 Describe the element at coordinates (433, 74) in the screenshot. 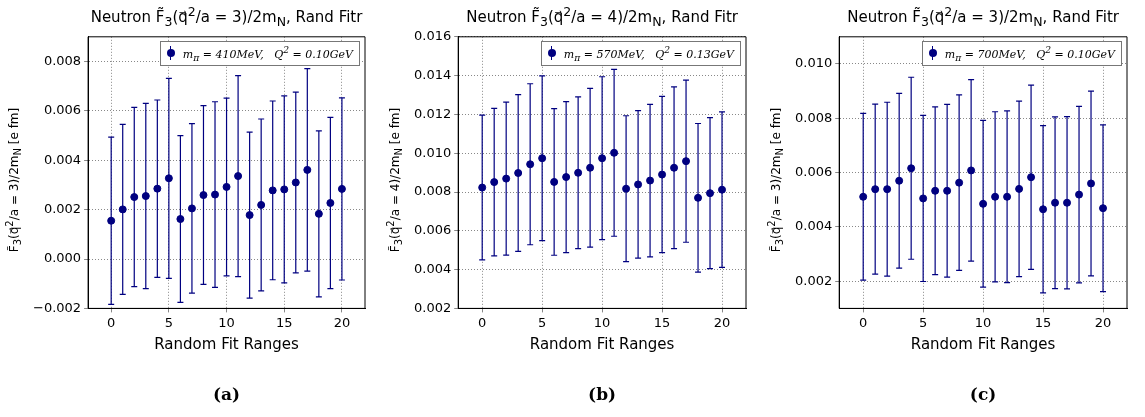

I see `y-tick-label: 0.014` at that location.